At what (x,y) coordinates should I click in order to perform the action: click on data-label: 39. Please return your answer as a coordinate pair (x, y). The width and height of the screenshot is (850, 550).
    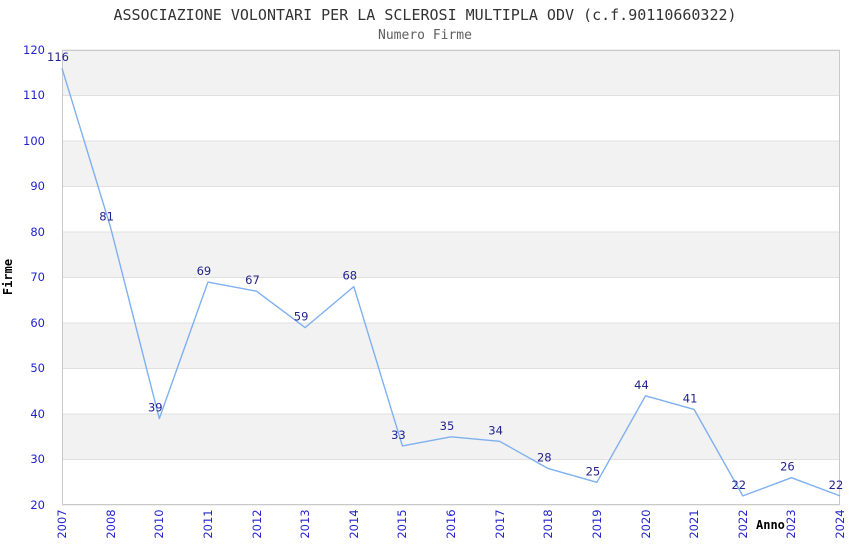
    Looking at the image, I should click on (155, 408).